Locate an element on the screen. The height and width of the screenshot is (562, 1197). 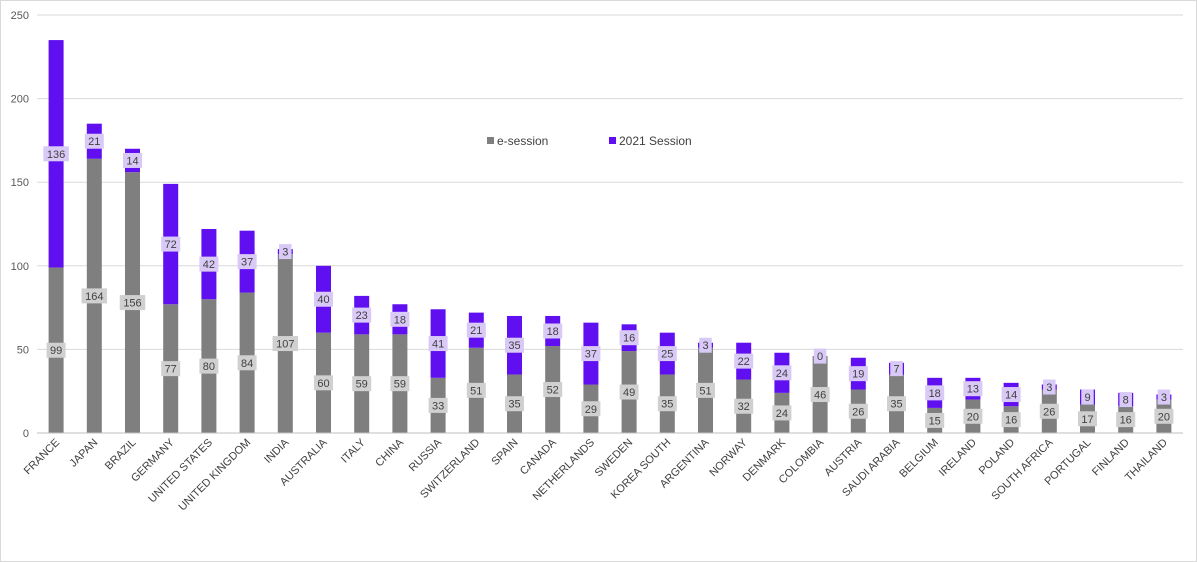
data-label-e-session: 52 is located at coordinates (553, 391).